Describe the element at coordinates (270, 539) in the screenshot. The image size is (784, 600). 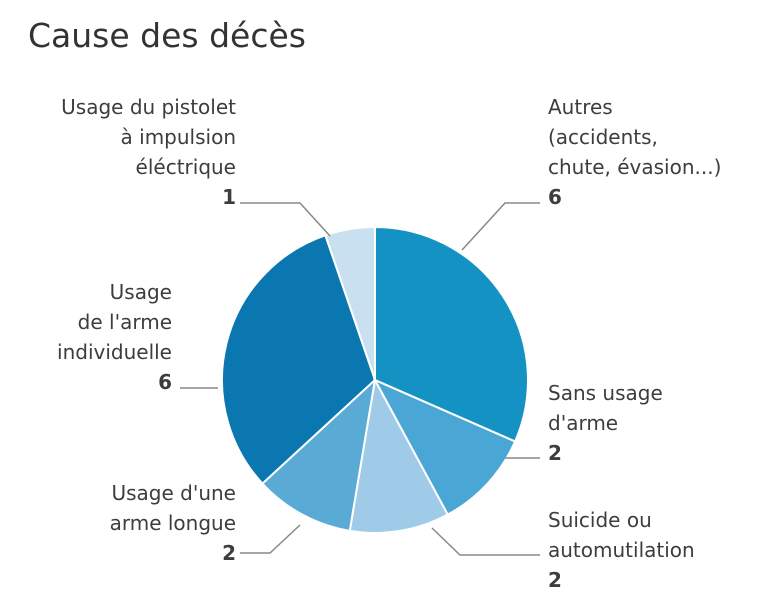
I see `leader-line-arme-longue` at that location.